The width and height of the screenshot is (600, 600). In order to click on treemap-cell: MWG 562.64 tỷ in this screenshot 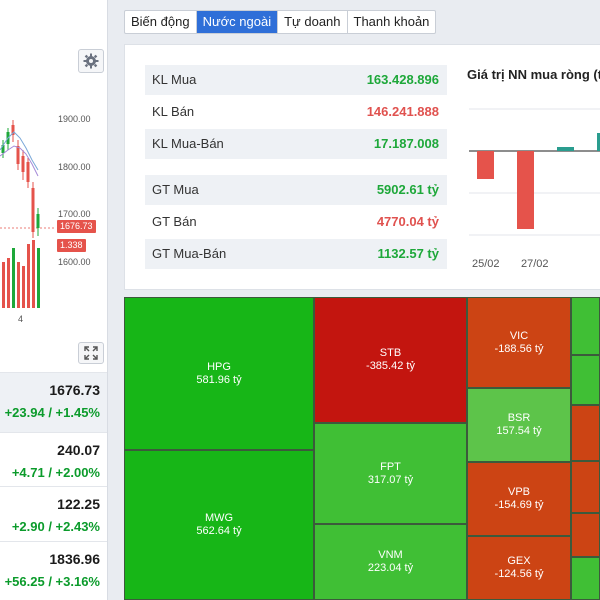, I will do `click(219, 525)`.